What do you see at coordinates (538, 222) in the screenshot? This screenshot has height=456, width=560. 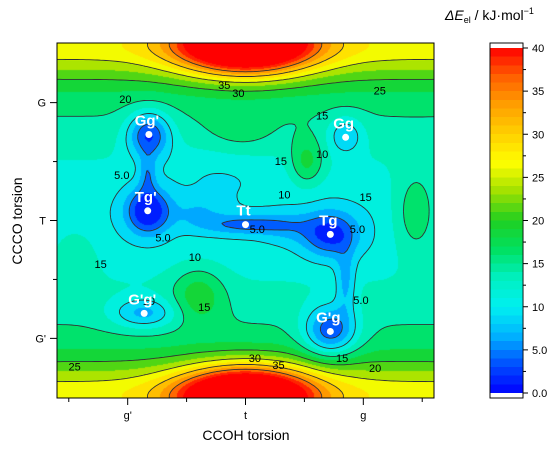 I see `colorbar-tick-label: 20` at bounding box center [538, 222].